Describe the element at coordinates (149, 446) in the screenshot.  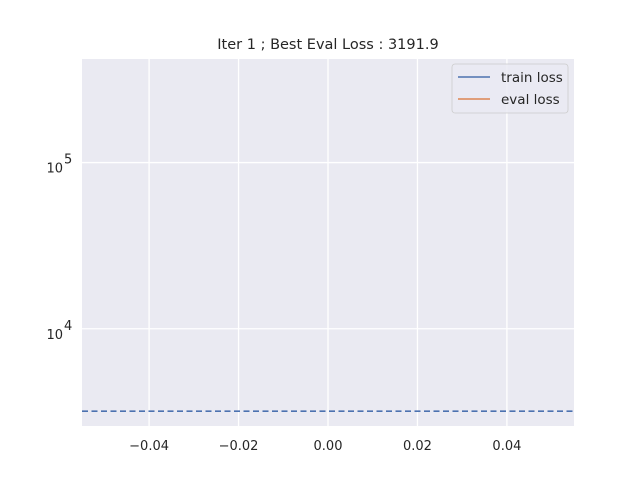
I see `x-tick-label: −0.04` at that location.